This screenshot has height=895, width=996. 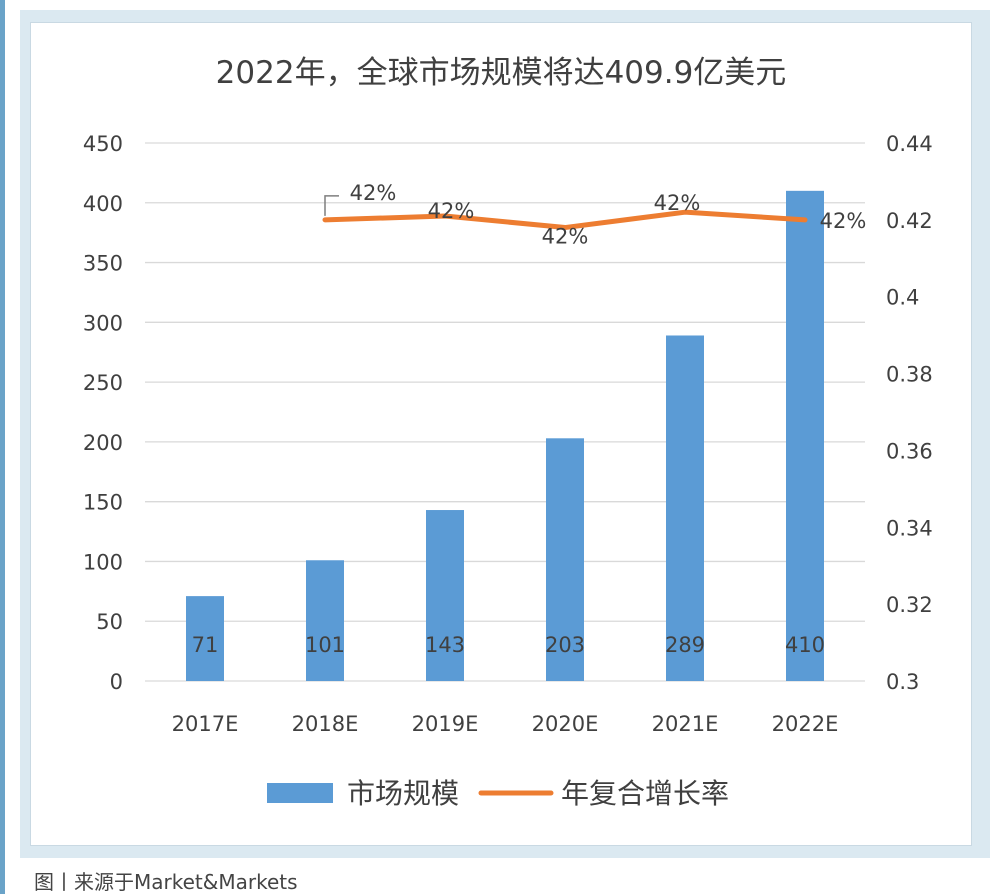 I want to click on y-right-tick-label: 0.4, so click(x=902, y=298).